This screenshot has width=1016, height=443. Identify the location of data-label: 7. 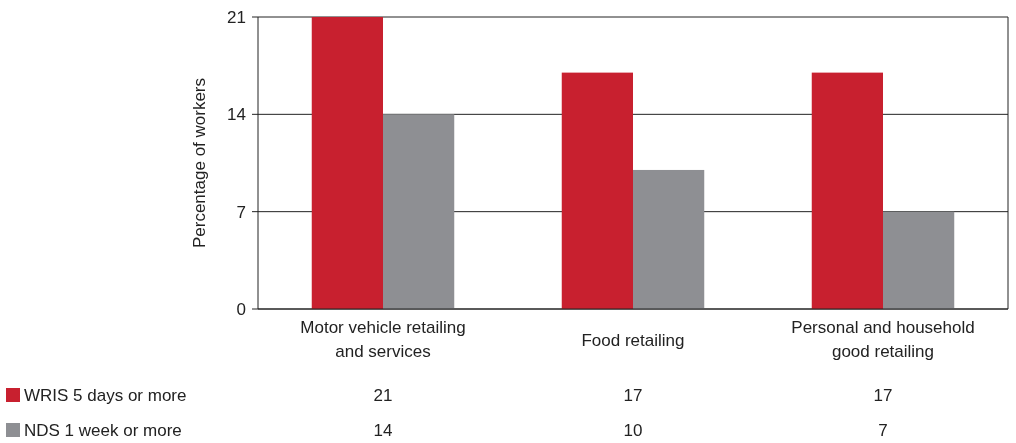
(883, 430).